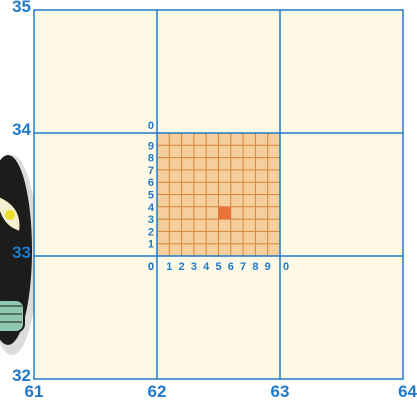 This screenshot has height=406, width=417. I want to click on sub-x-label: 8, so click(255, 267).